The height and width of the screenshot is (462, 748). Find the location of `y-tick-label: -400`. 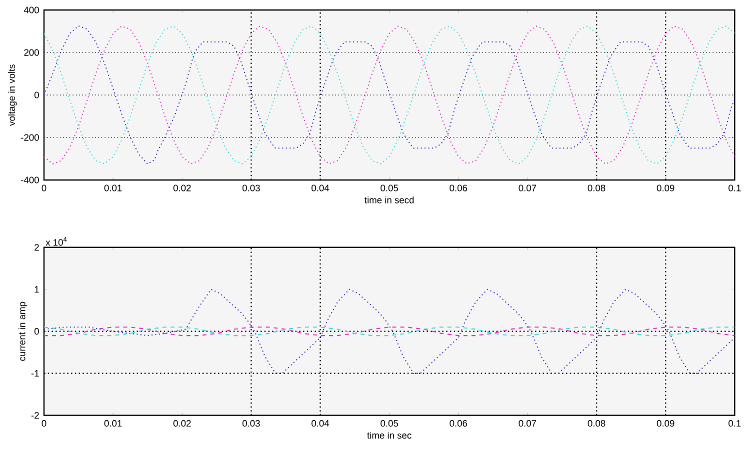

y-tick-label: -400 is located at coordinates (30, 180).